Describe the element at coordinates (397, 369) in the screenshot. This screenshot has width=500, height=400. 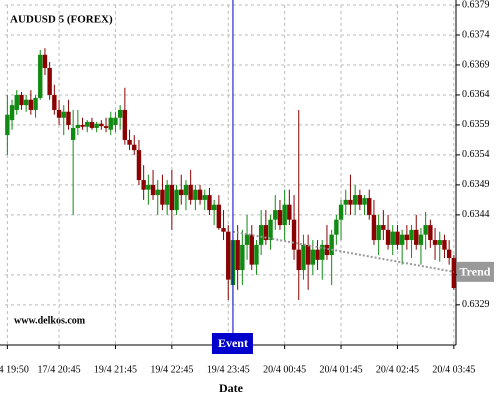
I see `x-tick-label: 20/4 02:45` at that location.